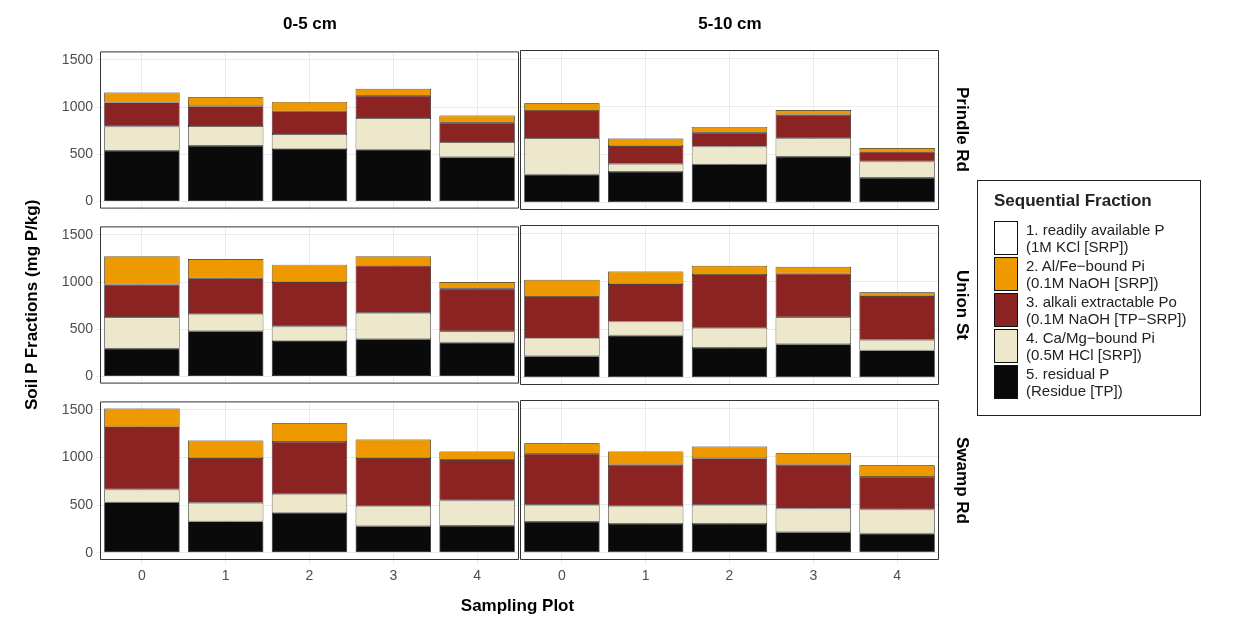 The image size is (1248, 622). Describe the element at coordinates (1092, 274) in the screenshot. I see `legend-label: 2. Al/Fe−bound Pi (0.1M NaOH [SRP])` at that location.